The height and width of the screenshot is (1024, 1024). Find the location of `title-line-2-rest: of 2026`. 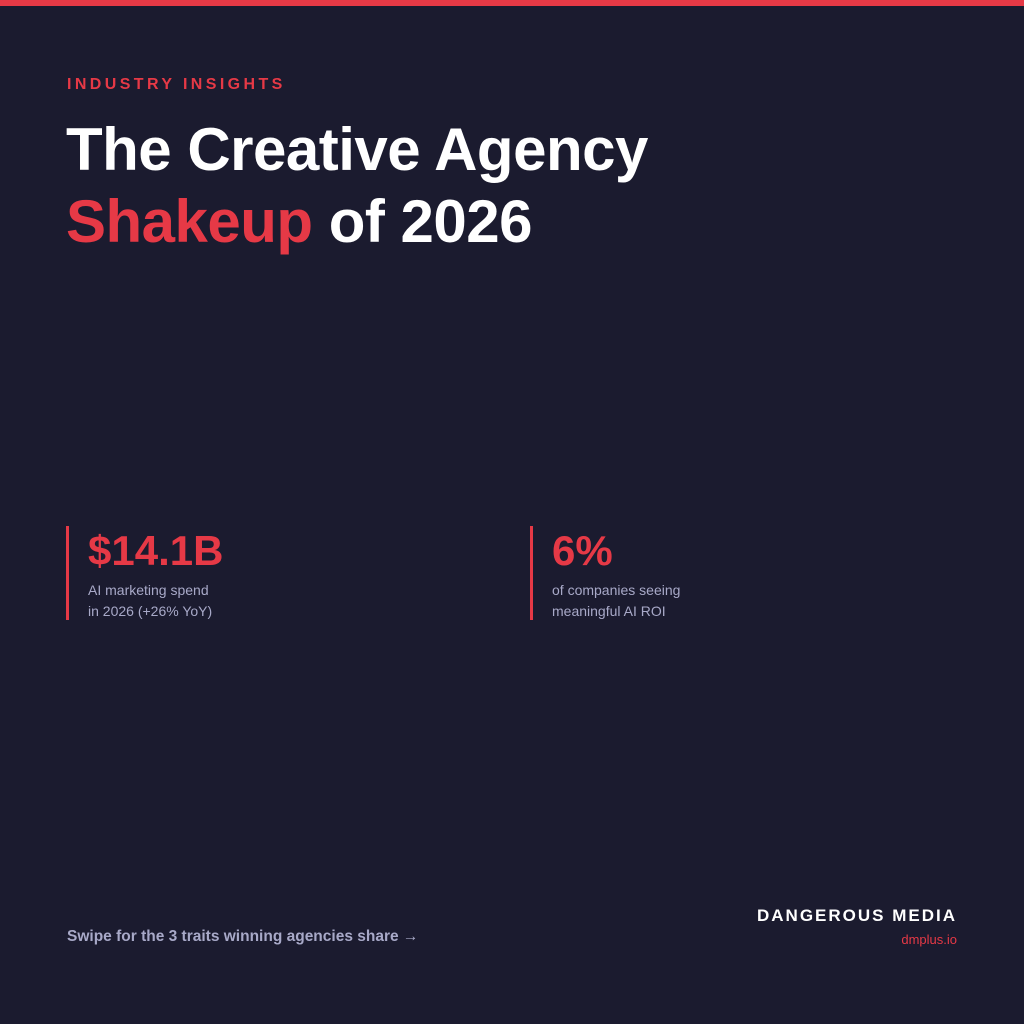

title-line-2-rest: of 2026 is located at coordinates (422, 221).